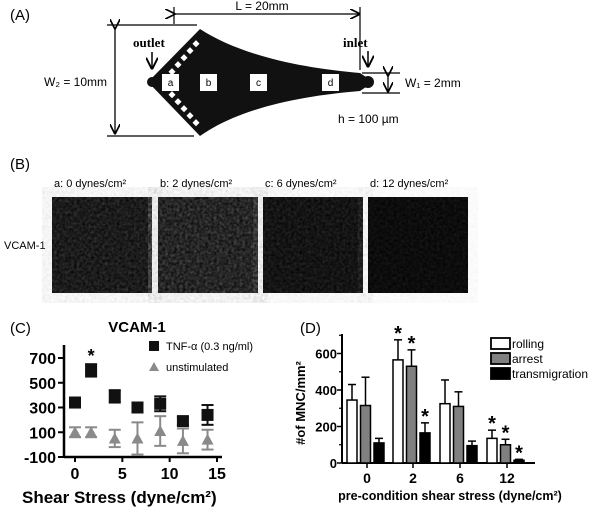 The width and height of the screenshot is (600, 511). I want to click on region-label-a: a, so click(171, 83).